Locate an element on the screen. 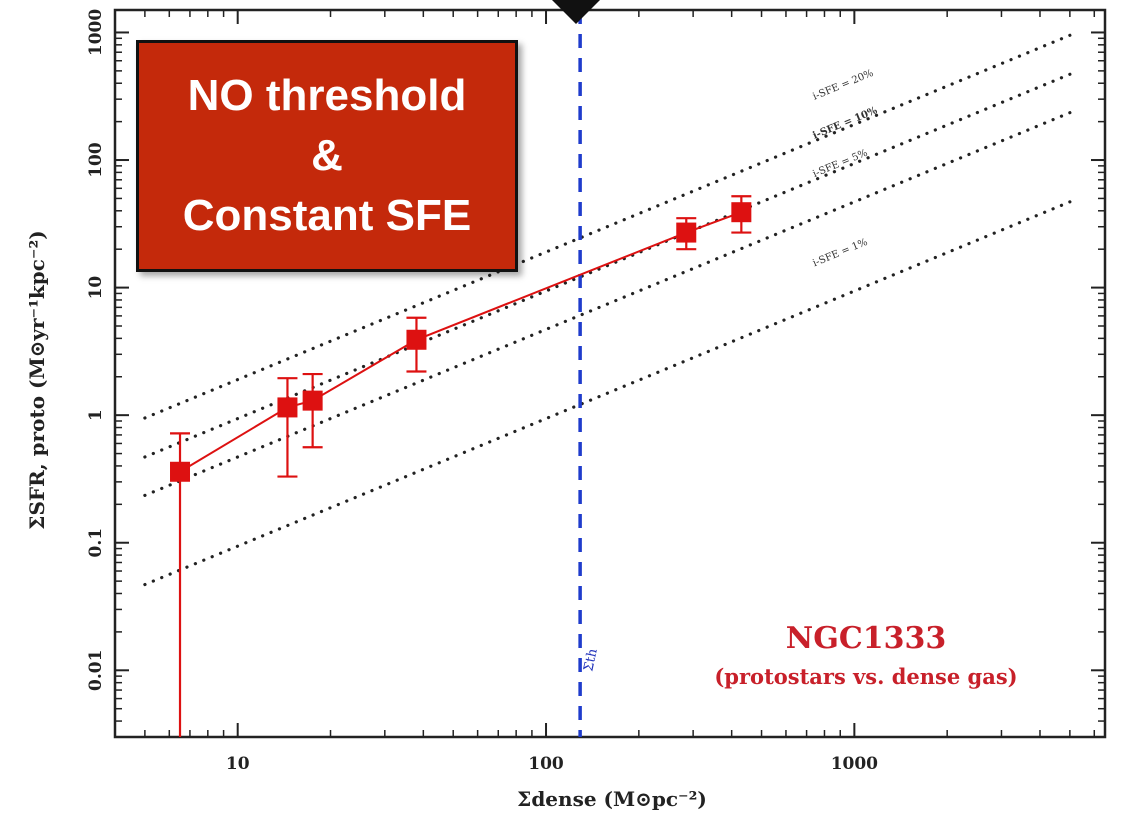  x-tick-label: 10 is located at coordinates (238, 764).